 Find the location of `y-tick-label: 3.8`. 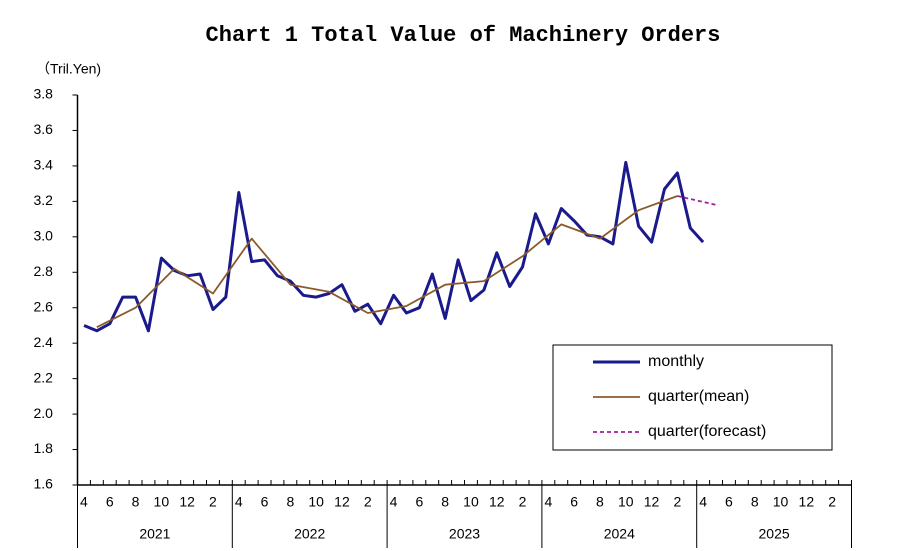

y-tick-label: 3.8 is located at coordinates (44, 94).